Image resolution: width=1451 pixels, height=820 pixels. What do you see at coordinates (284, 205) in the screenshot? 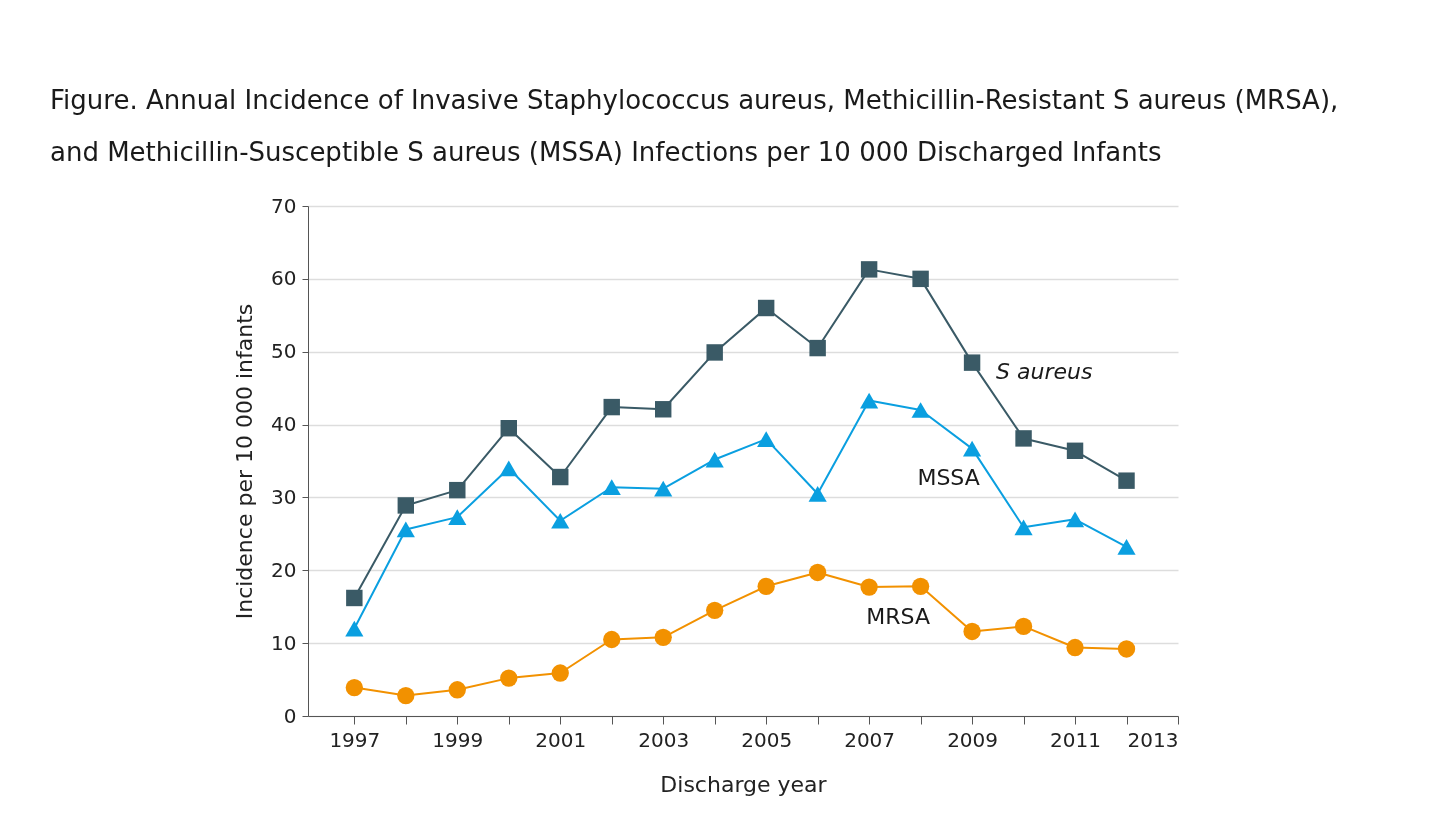
I see `y-tick-label: 70` at bounding box center [284, 205].